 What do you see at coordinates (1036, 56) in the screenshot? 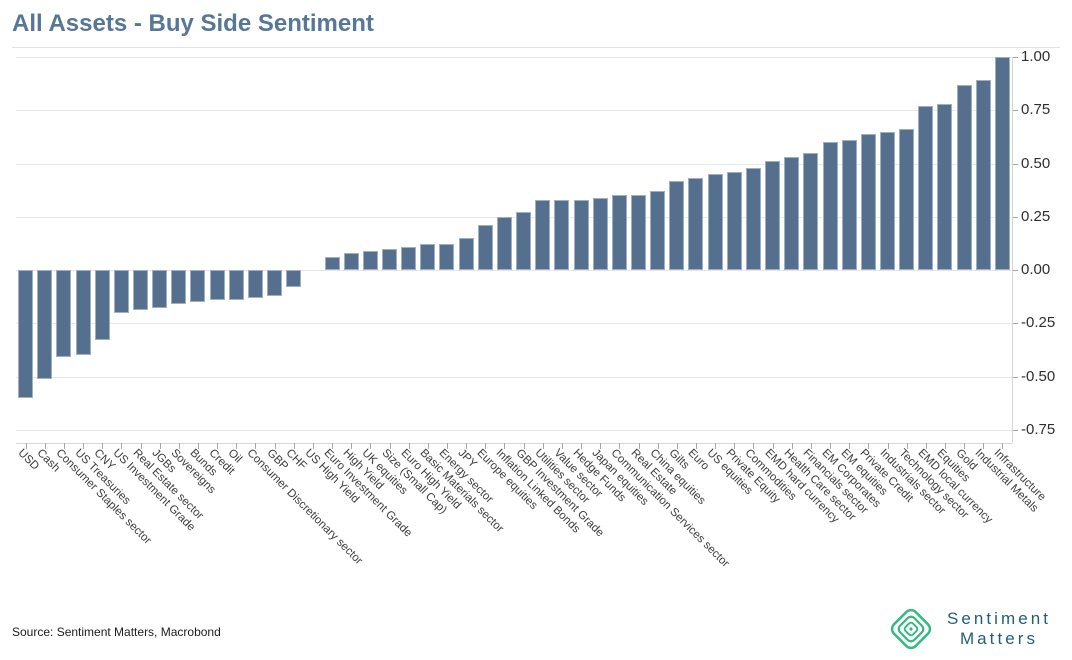
I see `y-axis-label: 1.00` at bounding box center [1036, 56].